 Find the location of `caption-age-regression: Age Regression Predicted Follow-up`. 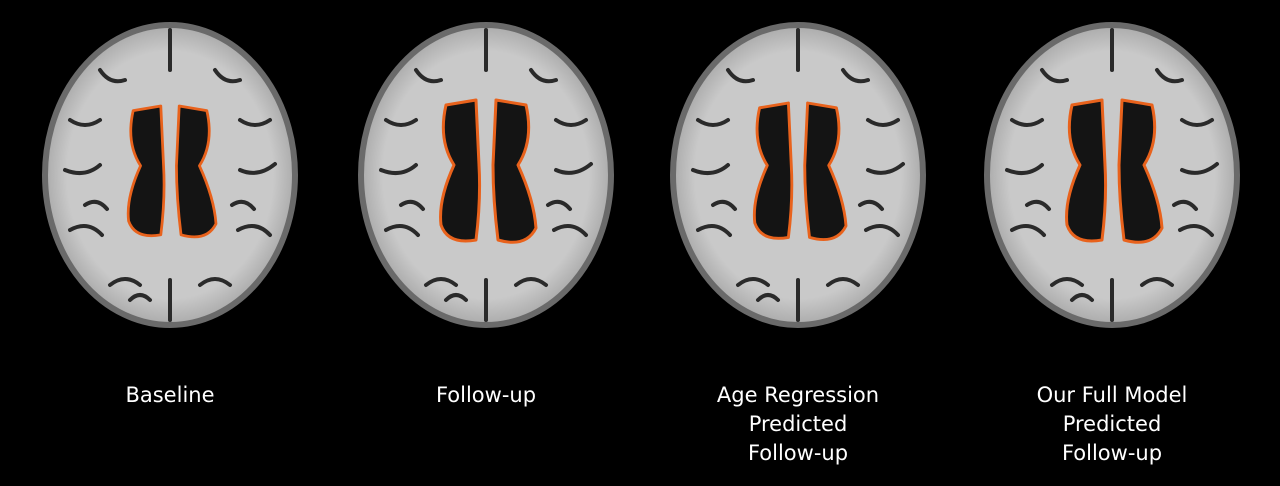

caption-age-regression: Age Regression Predicted Follow-up is located at coordinates (798, 424).